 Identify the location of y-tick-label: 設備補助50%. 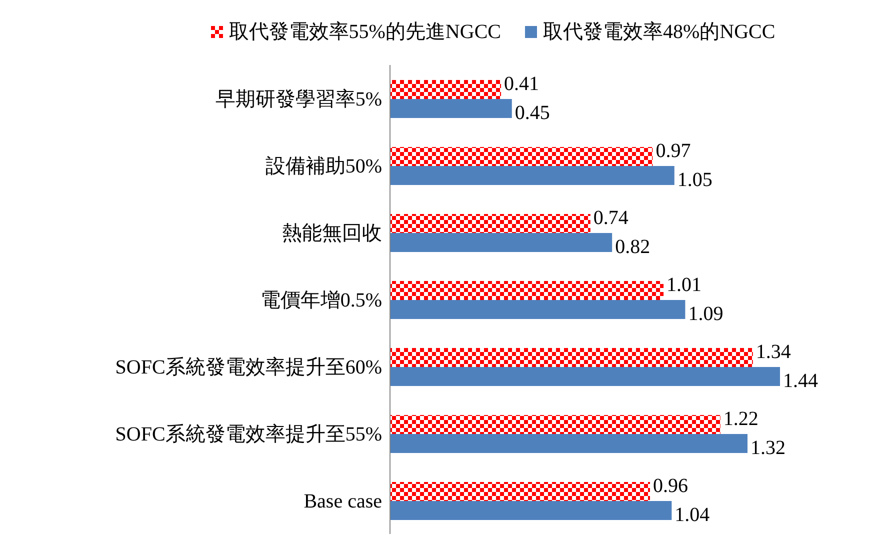
(323, 167).